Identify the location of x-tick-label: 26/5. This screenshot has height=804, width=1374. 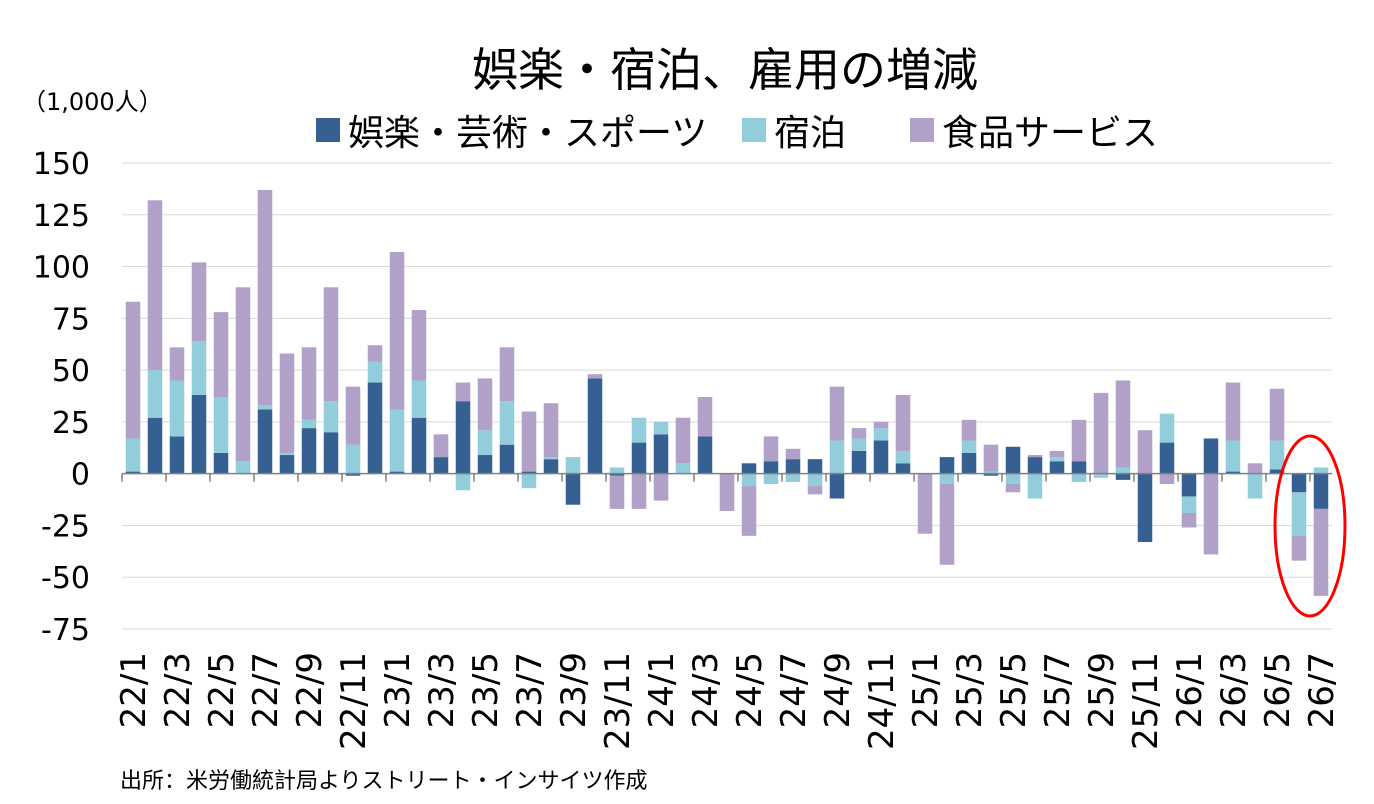
(1278, 690).